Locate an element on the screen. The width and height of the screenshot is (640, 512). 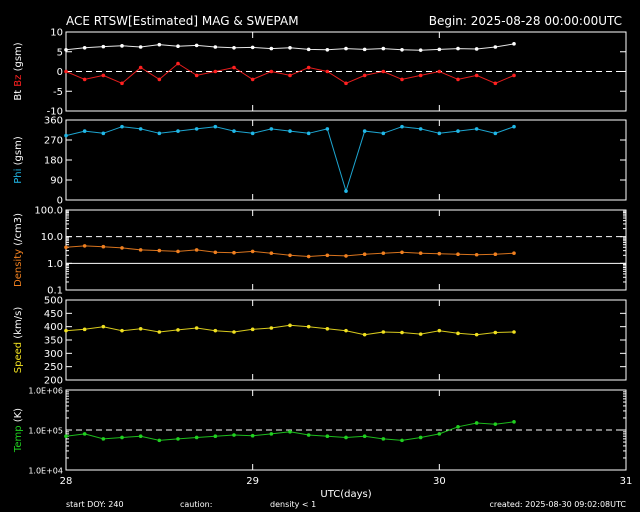
caution-note: density < 1 is located at coordinates (293, 504).